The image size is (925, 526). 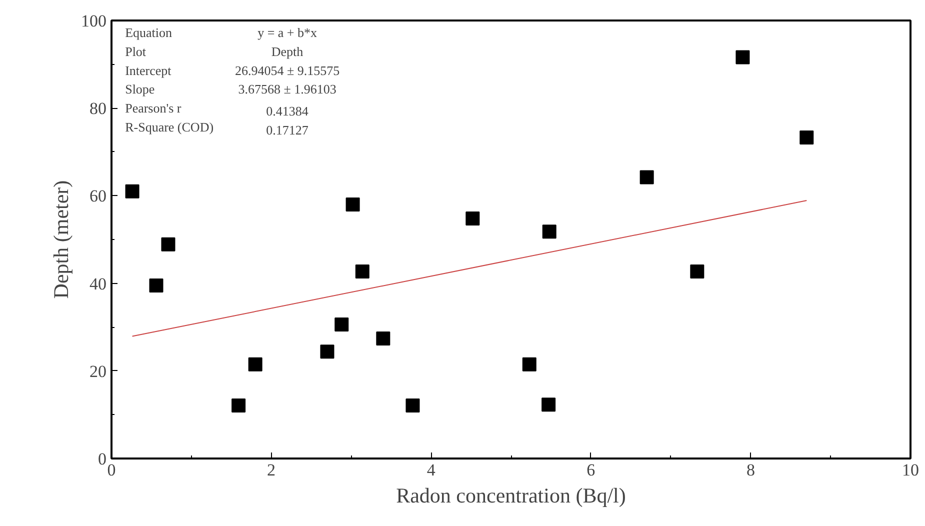 What do you see at coordinates (98, 284) in the screenshot?
I see `y-tick-label: 40` at bounding box center [98, 284].